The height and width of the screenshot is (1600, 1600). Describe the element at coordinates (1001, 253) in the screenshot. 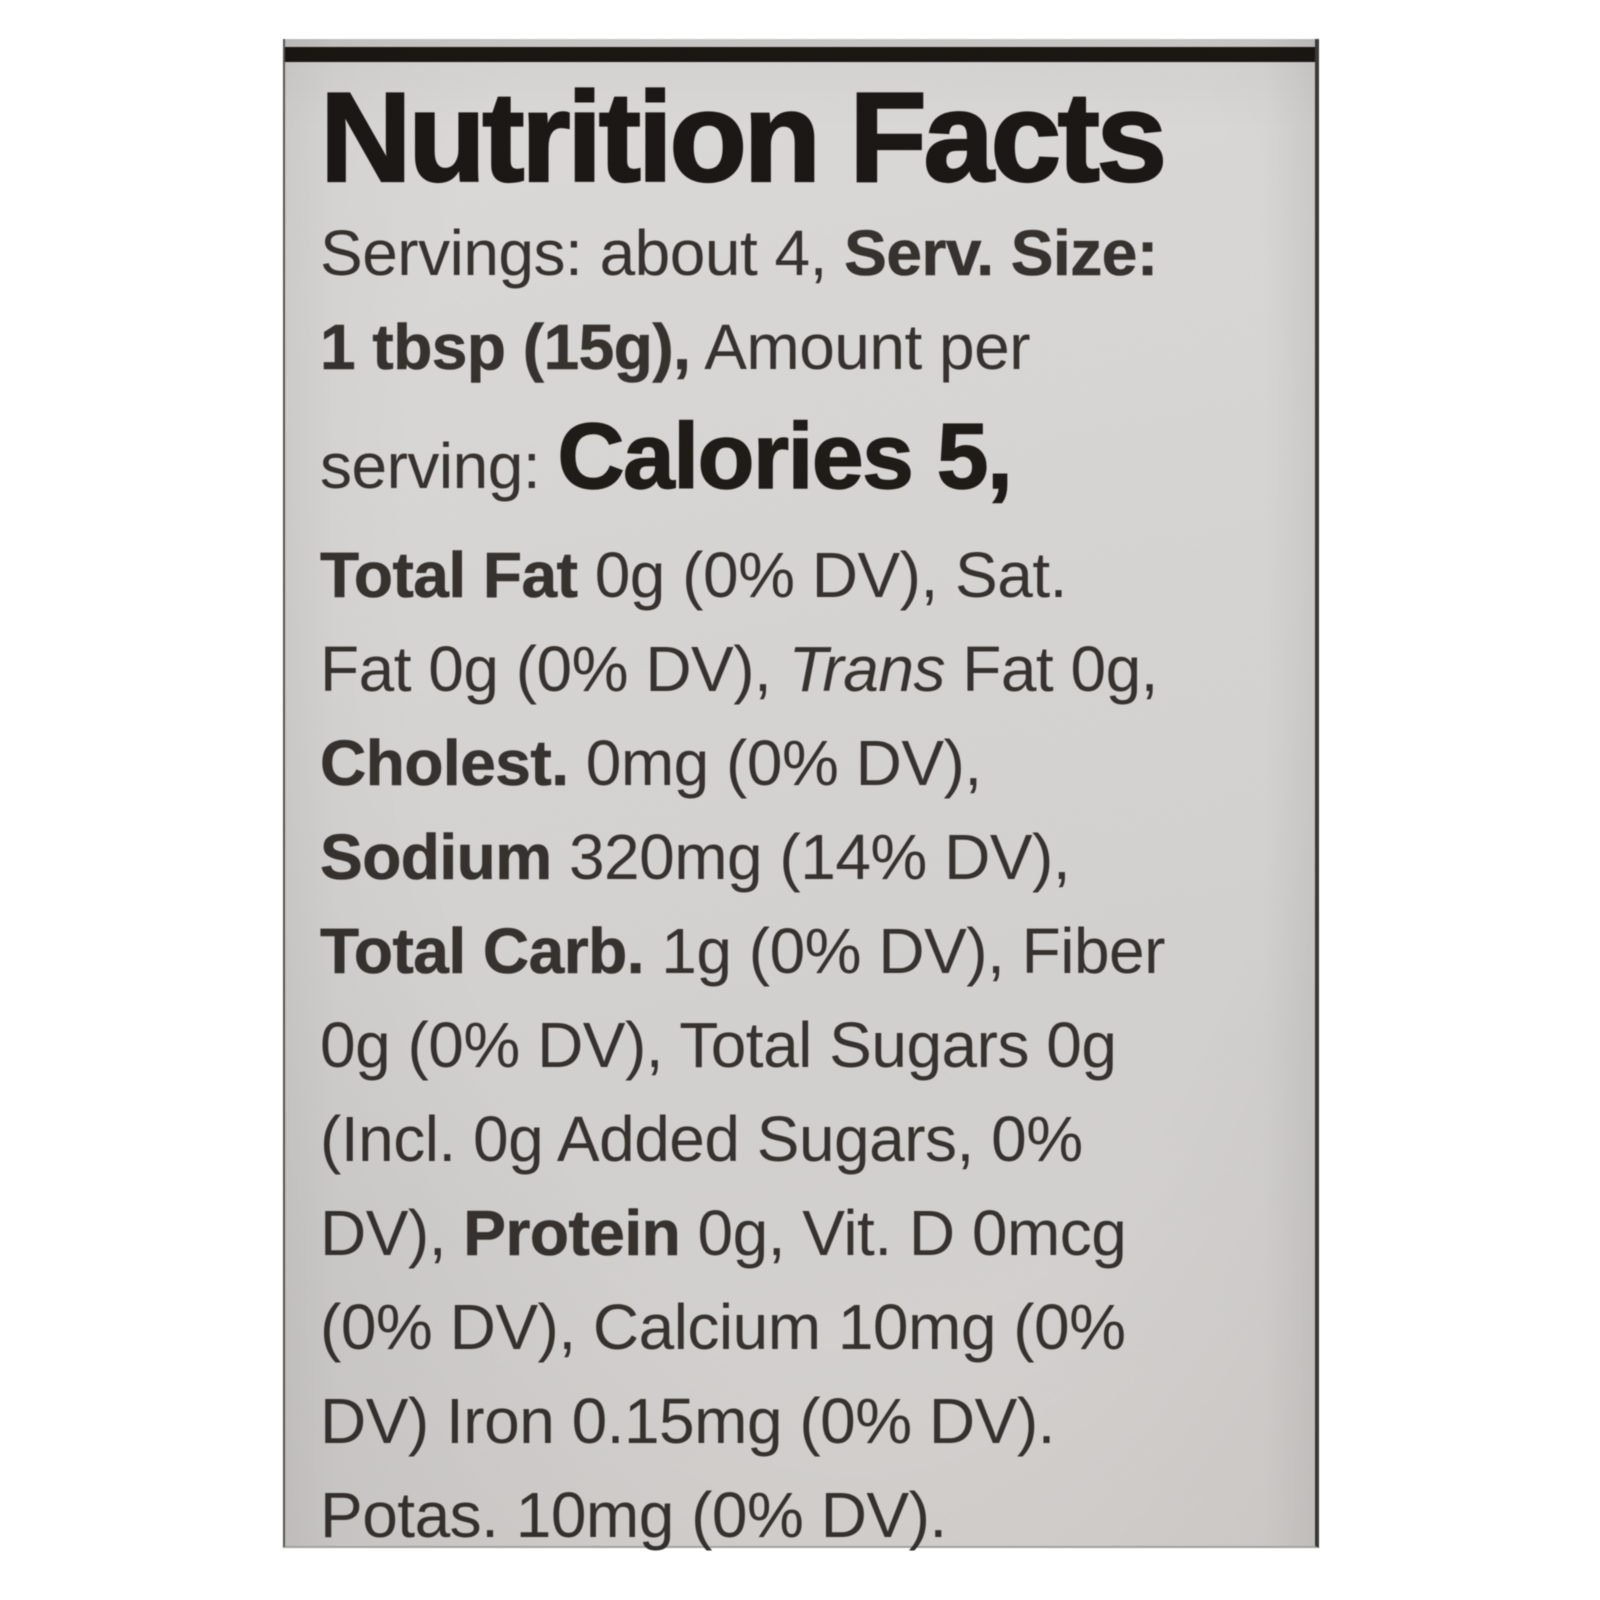

I see `label-text-segment: Serv. Size:` at that location.